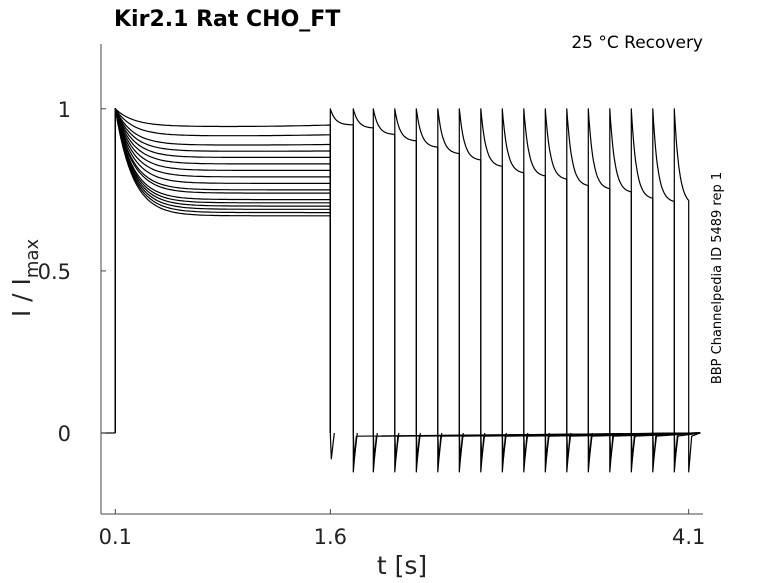  I want to click on svg-text: I / Imax, so click(25, 278).